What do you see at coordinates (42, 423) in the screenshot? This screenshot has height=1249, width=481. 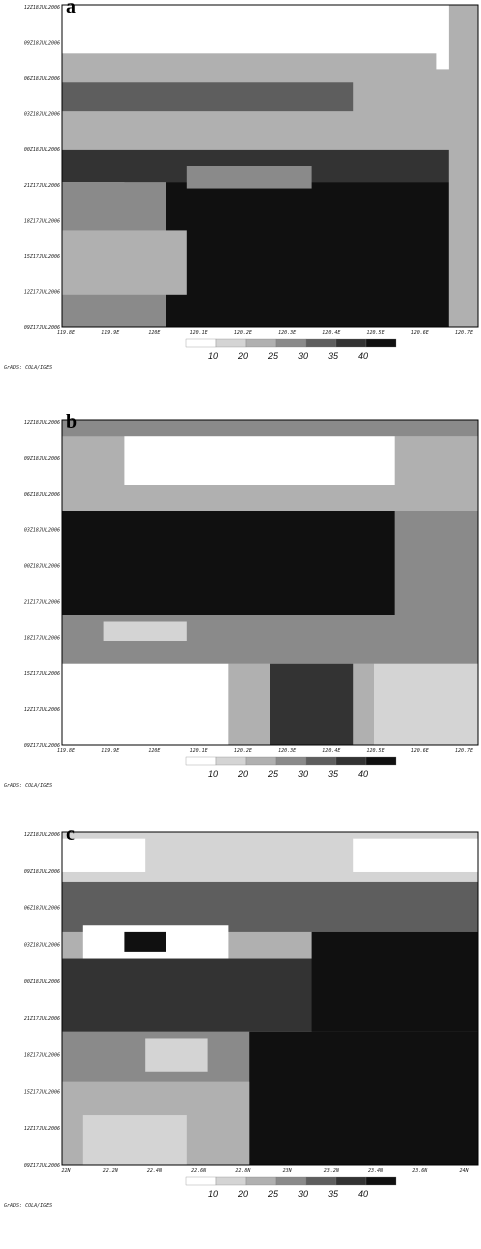 I see `y-tick-label: 12Z18JUL2006` at bounding box center [42, 423].